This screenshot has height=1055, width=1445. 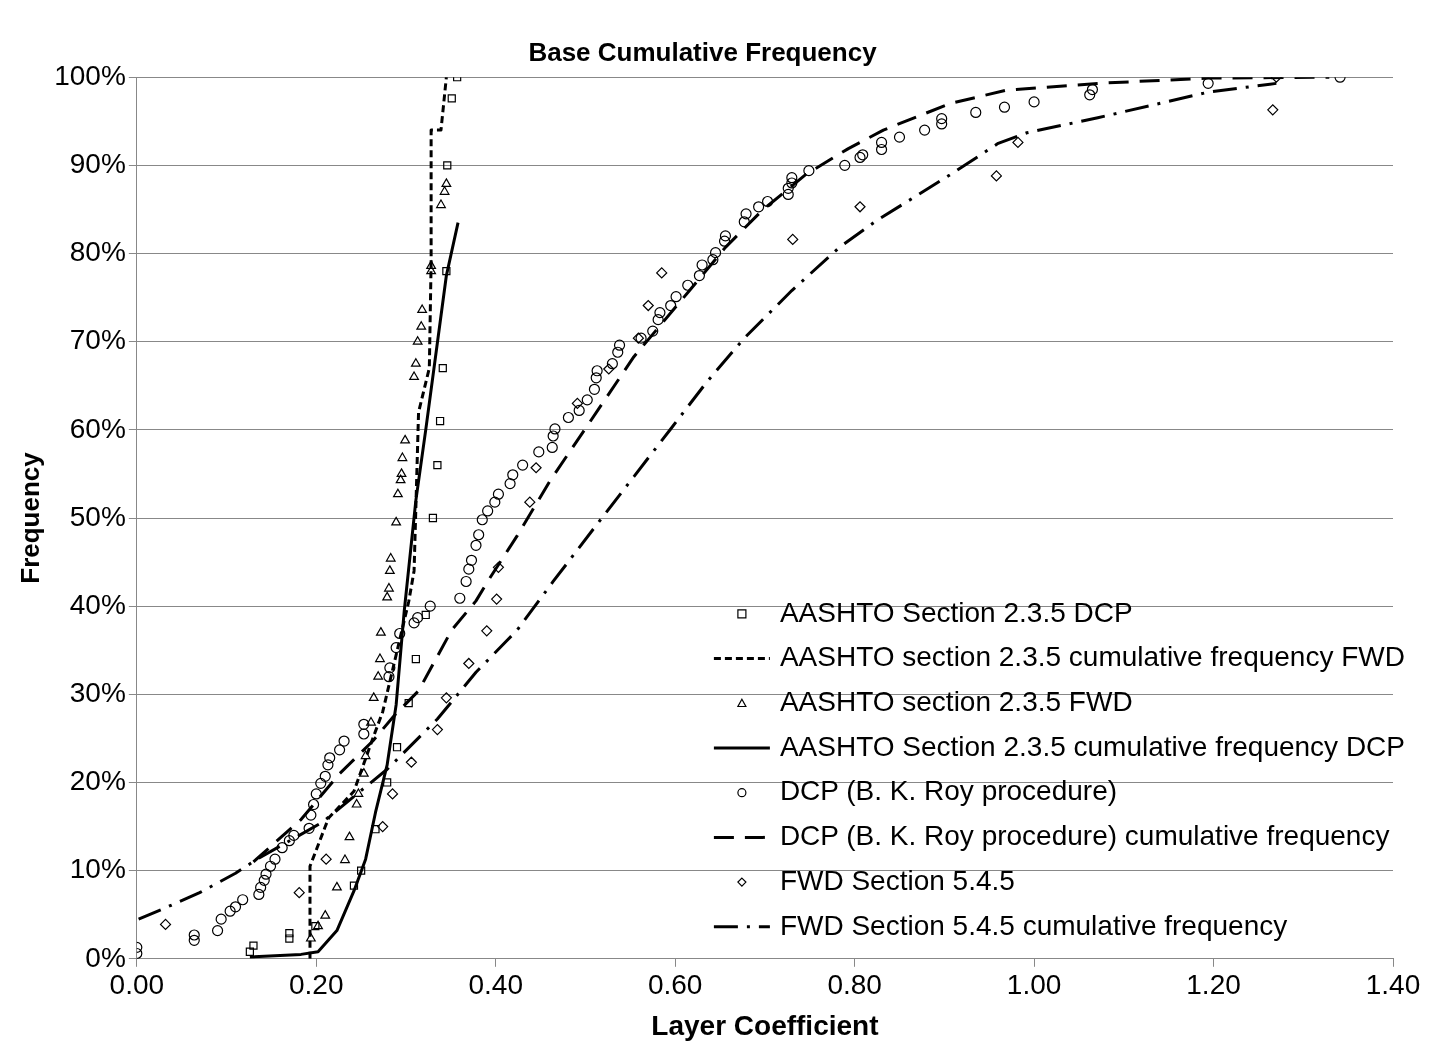 I want to click on y-tick-label: 70%, so click(x=97, y=340).